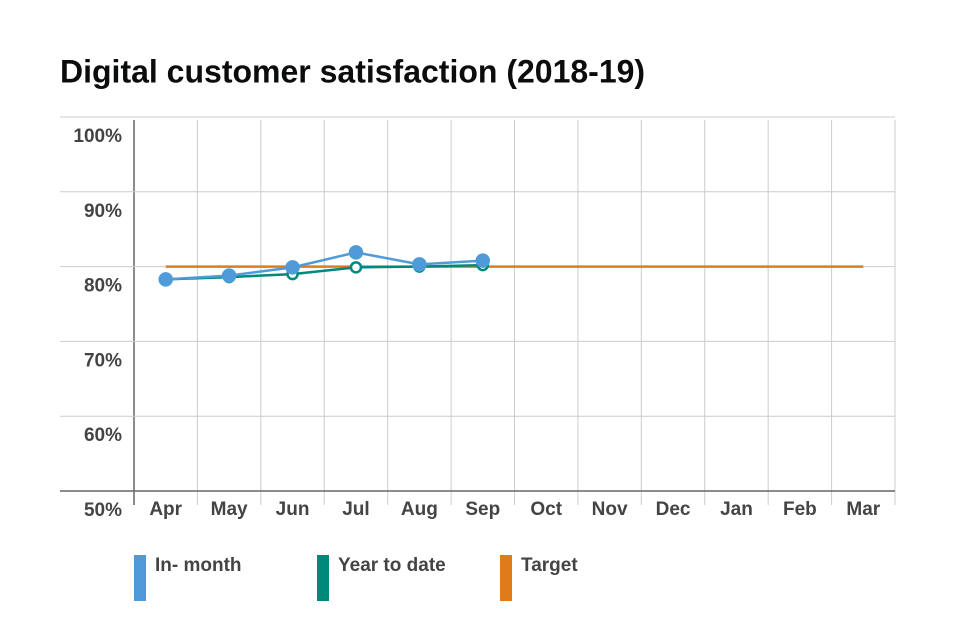 The image size is (960, 640). Describe the element at coordinates (103, 510) in the screenshot. I see `y-tick-label: 50%` at that location.